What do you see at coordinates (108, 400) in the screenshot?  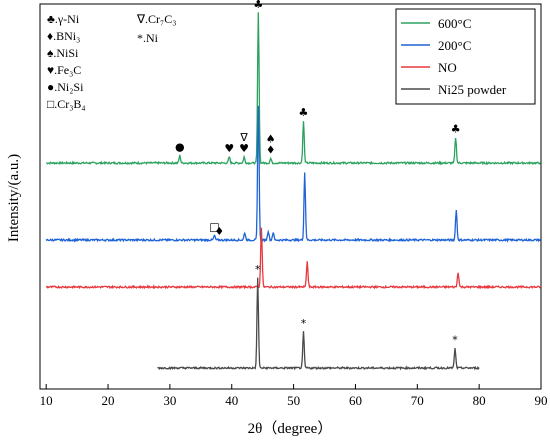 I see `x-tick-label: 20` at bounding box center [108, 400].